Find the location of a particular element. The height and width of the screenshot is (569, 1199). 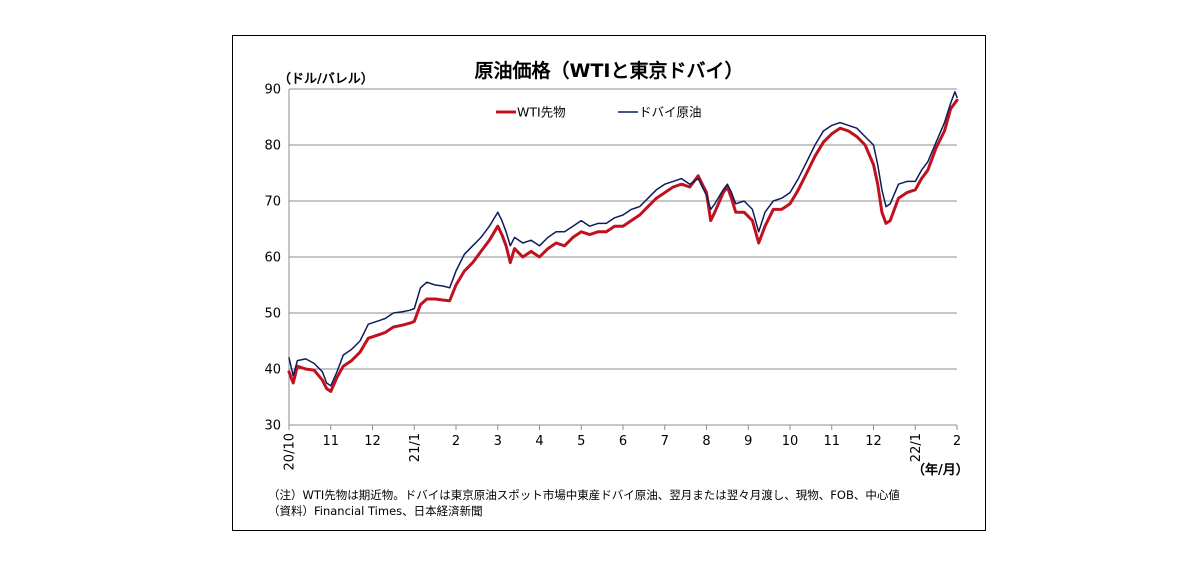

x-tick-label: 6 is located at coordinates (623, 441).